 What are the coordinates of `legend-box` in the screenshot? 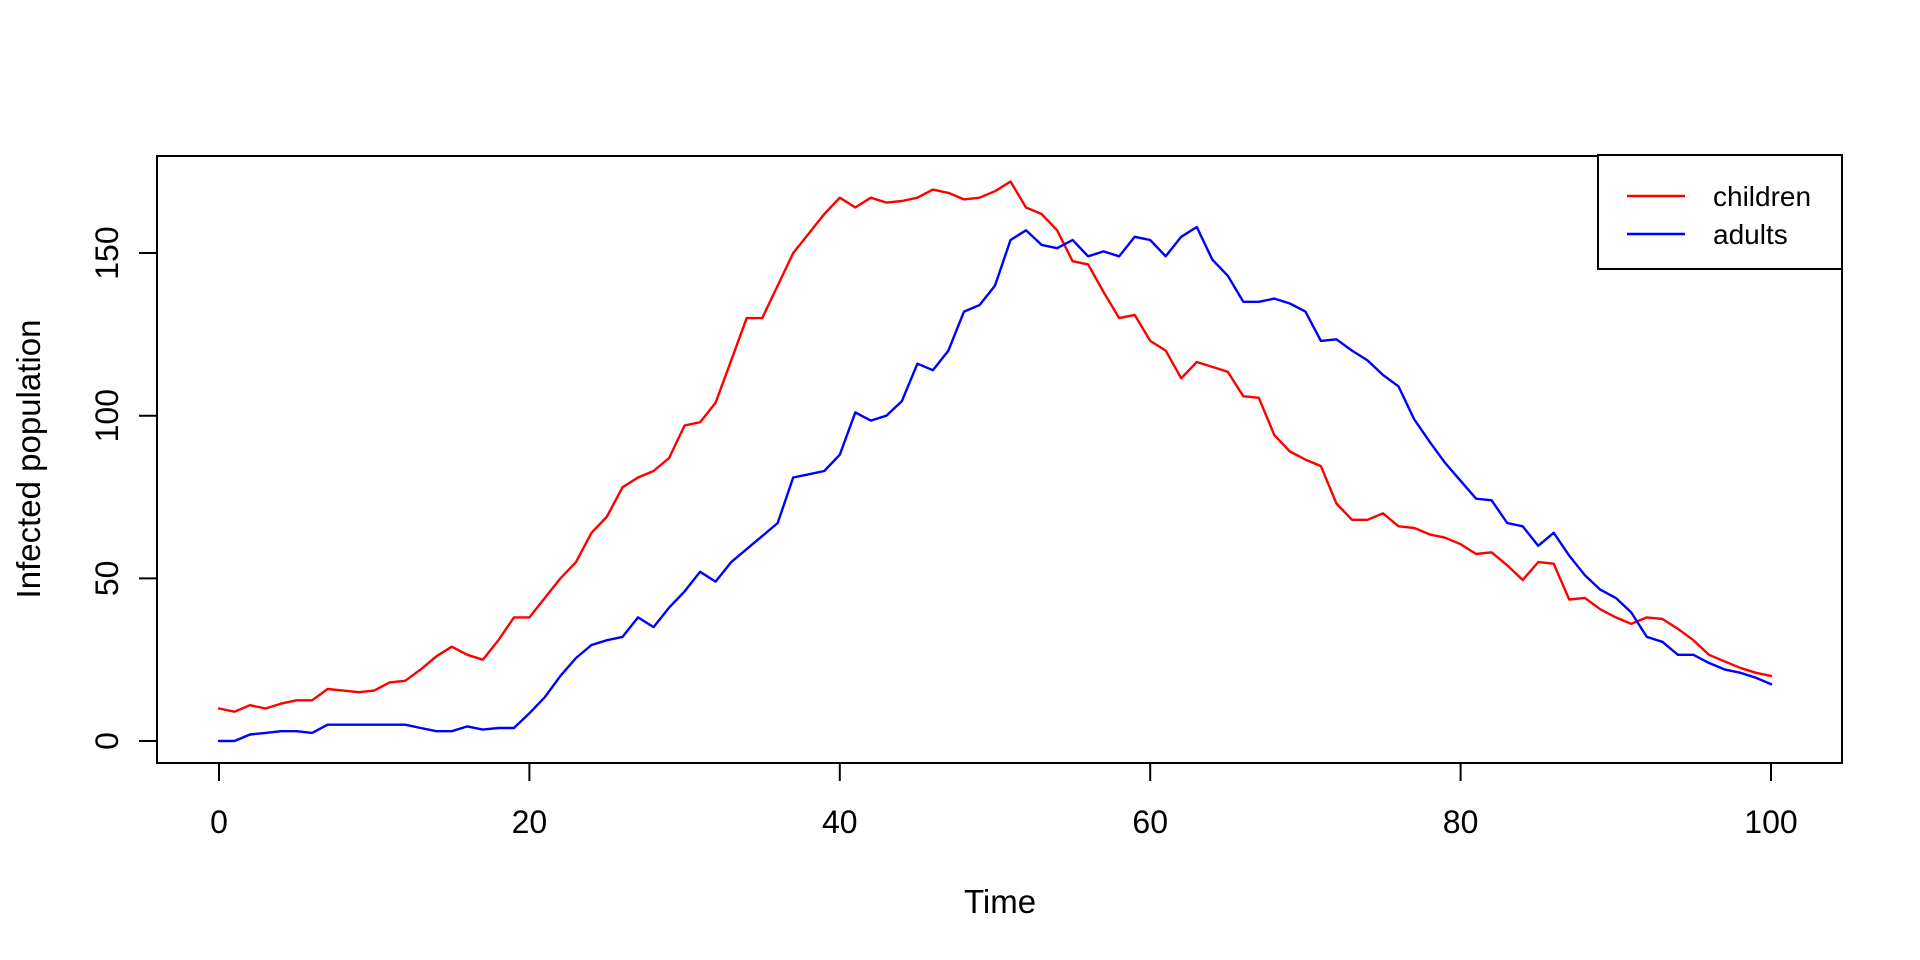 It's located at (1720, 212).